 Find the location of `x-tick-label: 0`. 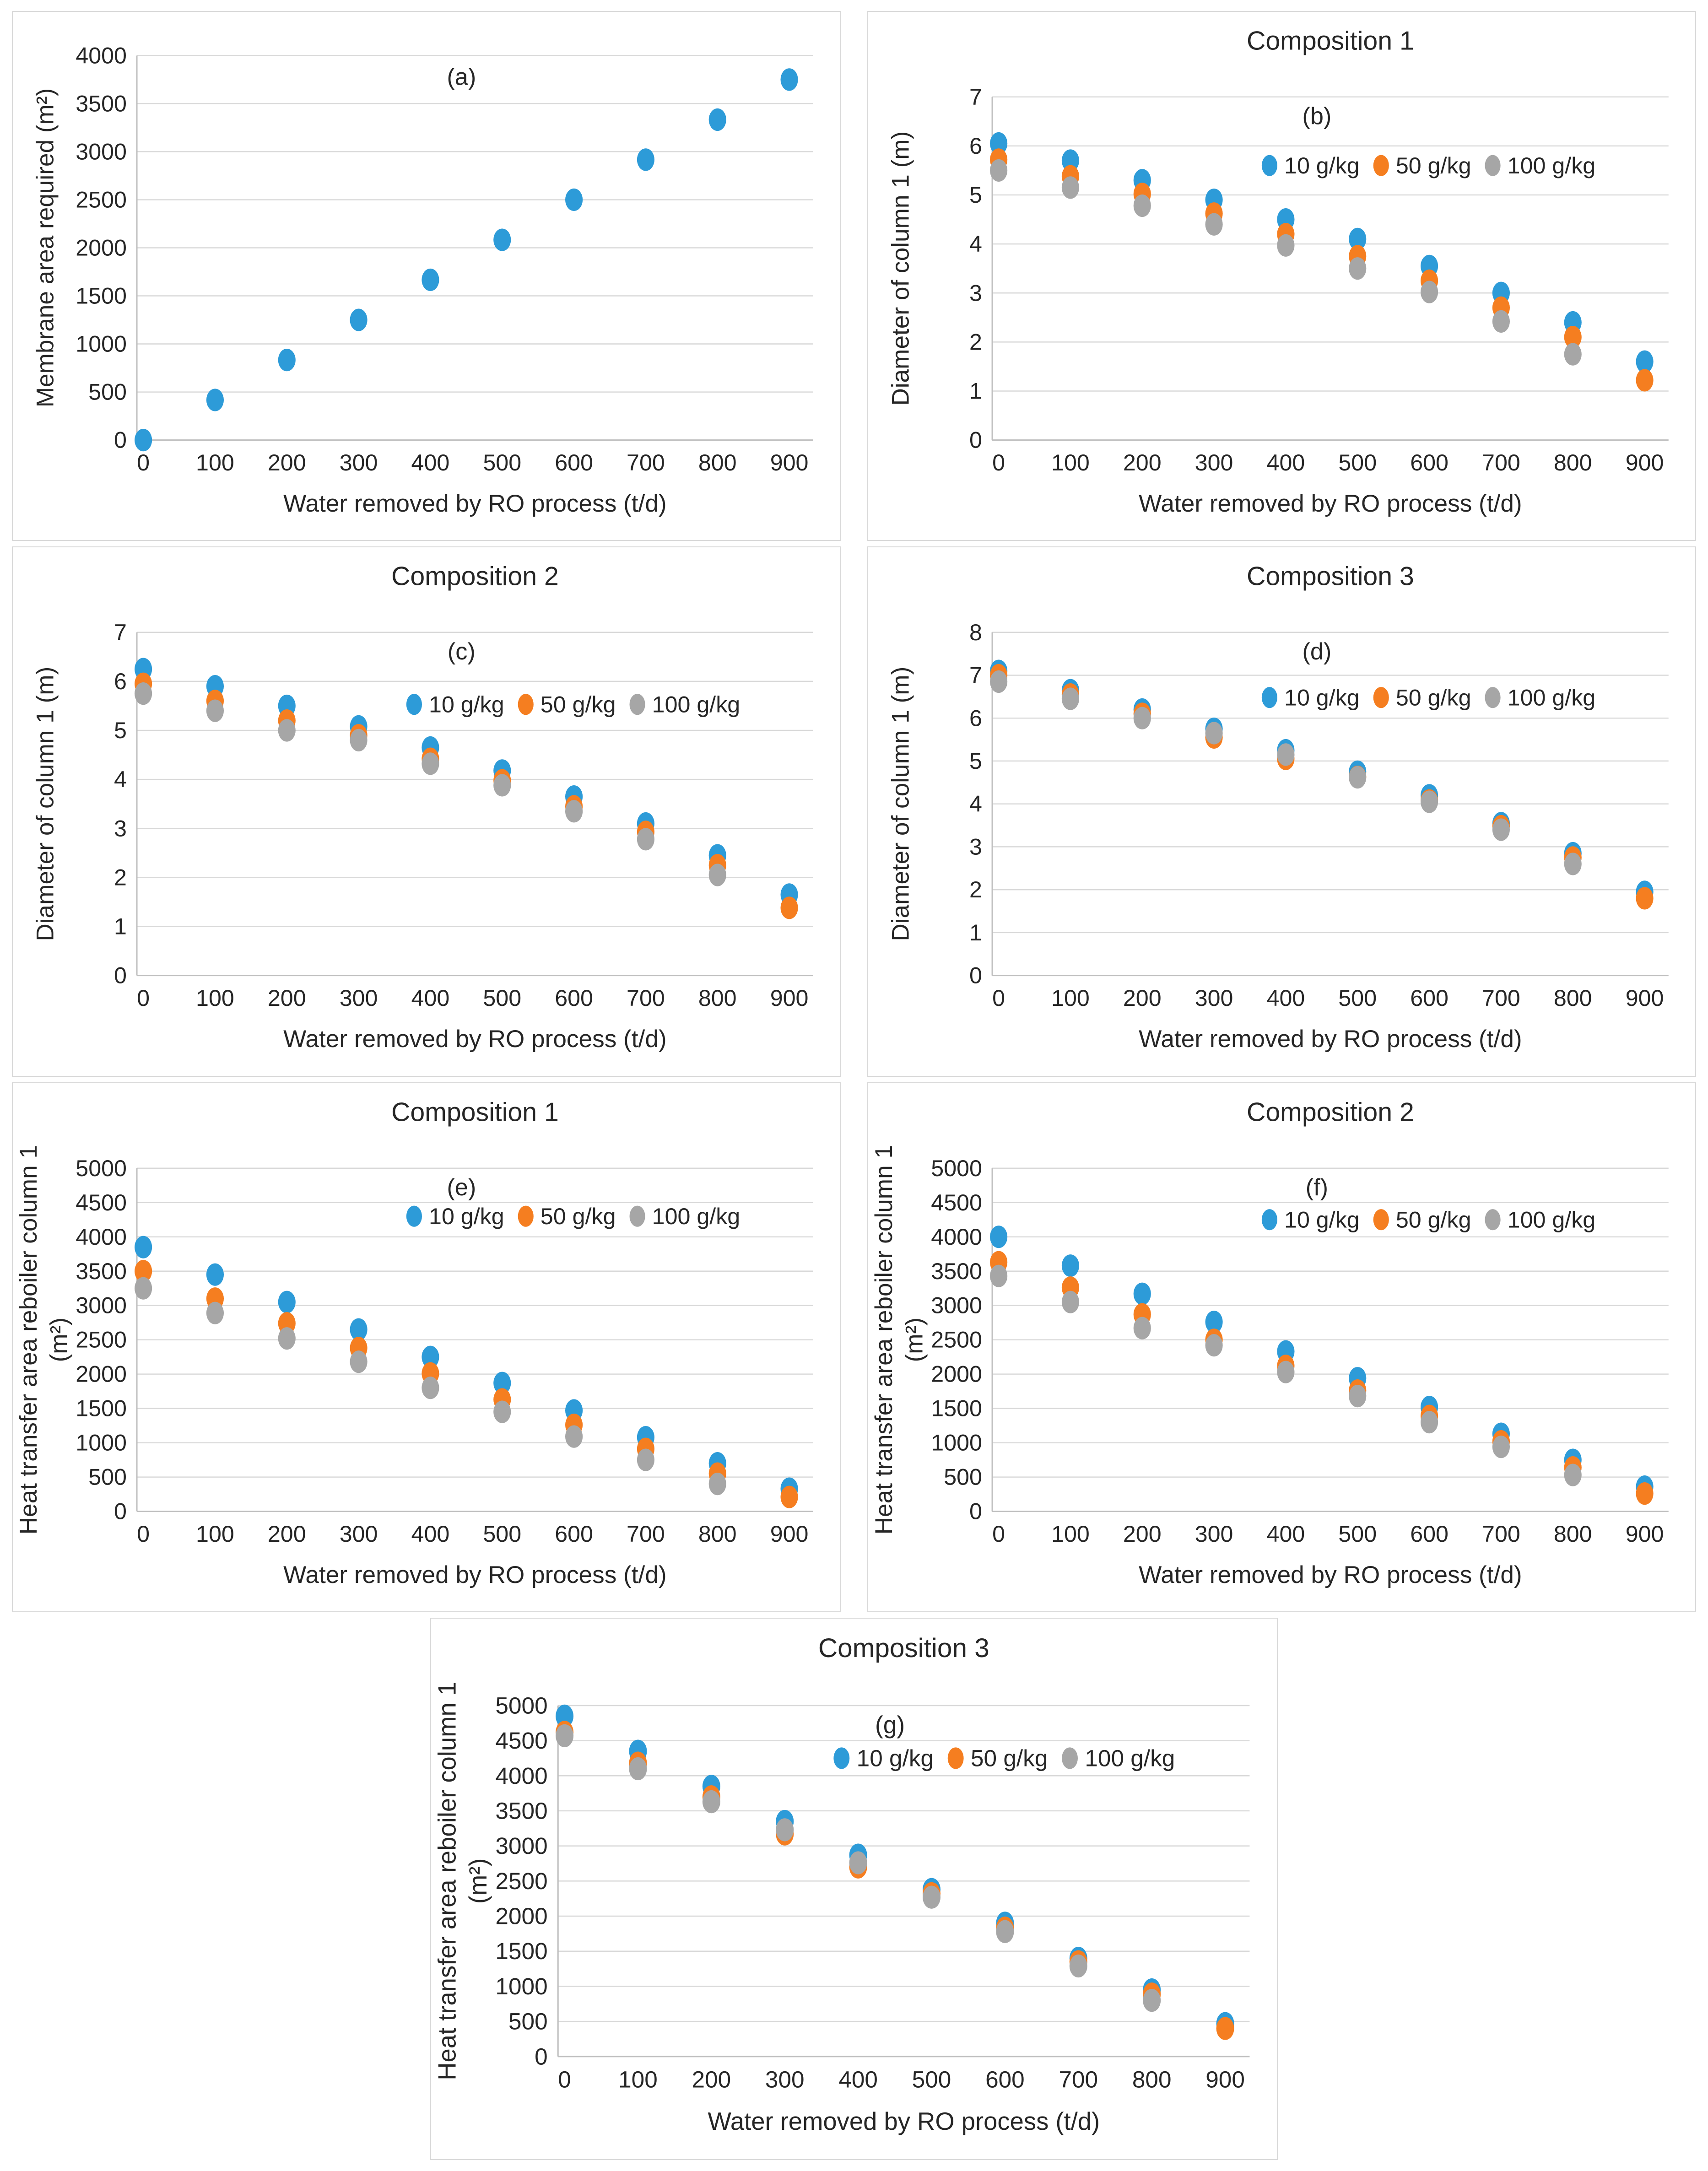

x-tick-label: 0 is located at coordinates (143, 463).